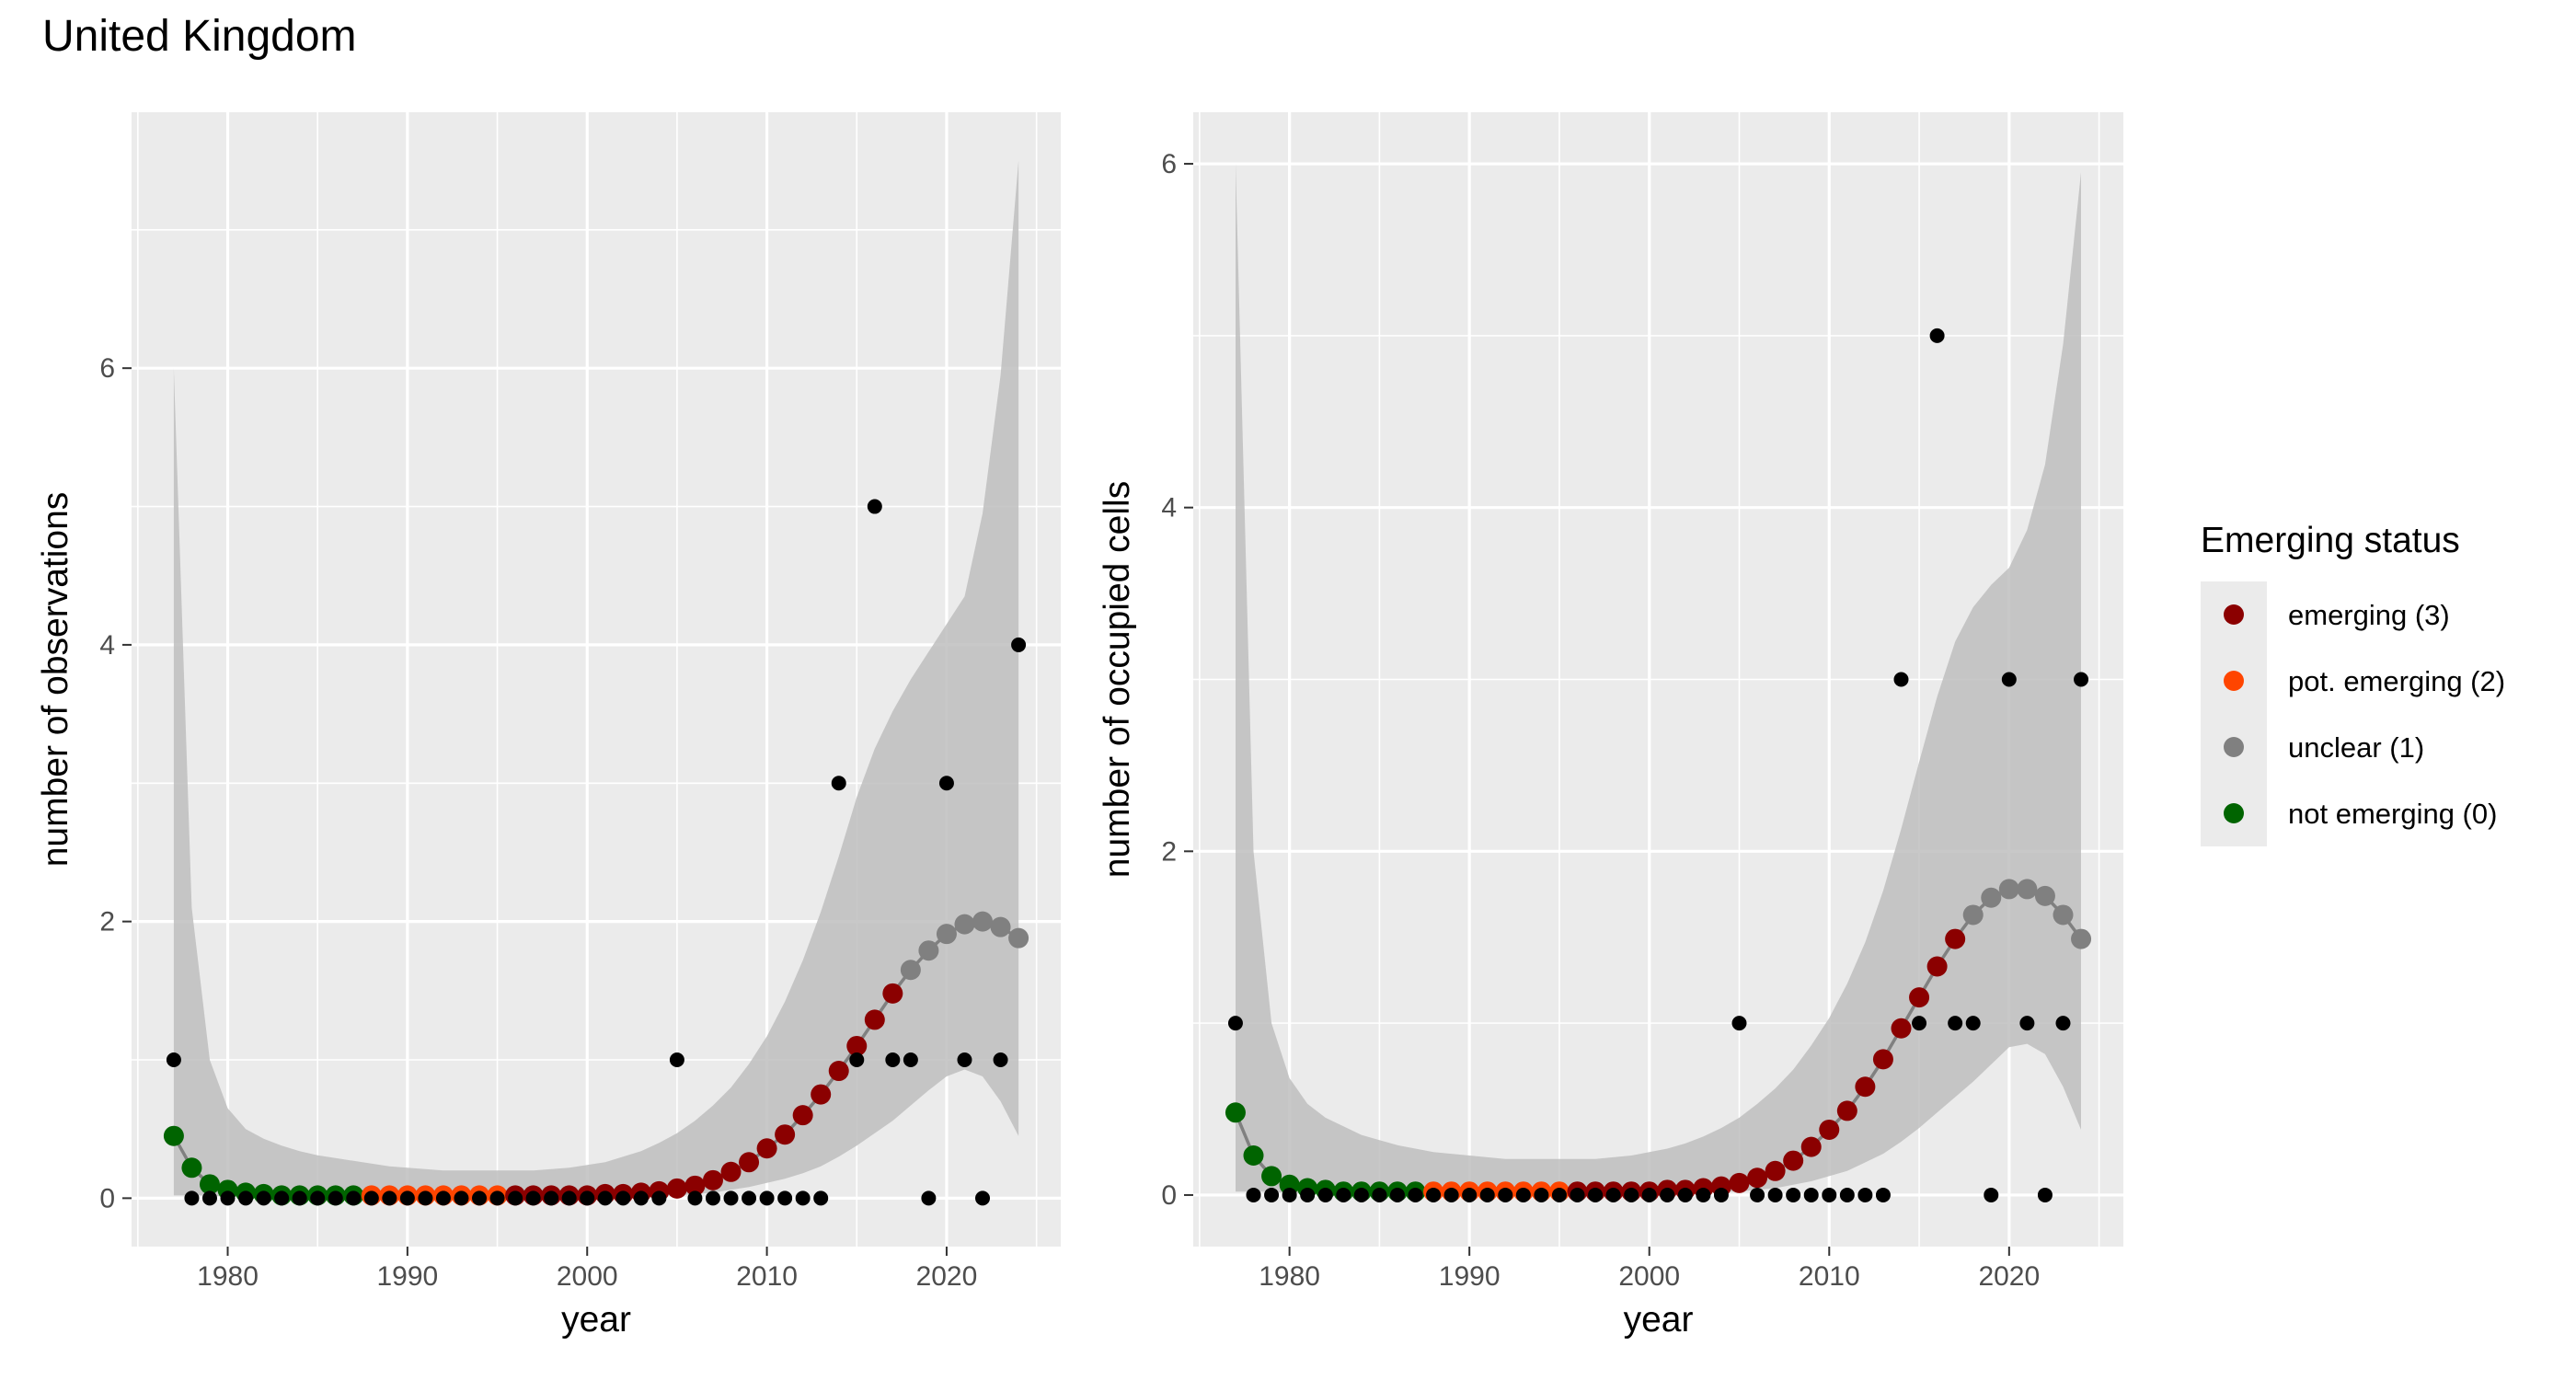  What do you see at coordinates (1169, 164) in the screenshot?
I see `y-tick-label: 6` at bounding box center [1169, 164].